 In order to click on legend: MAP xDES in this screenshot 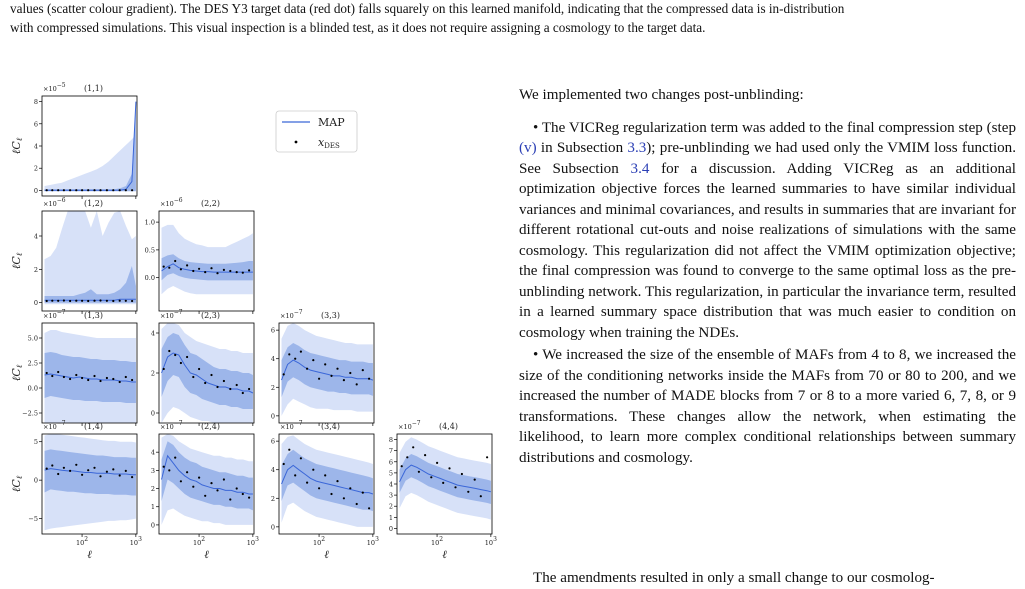, I will do `click(316, 131)`.